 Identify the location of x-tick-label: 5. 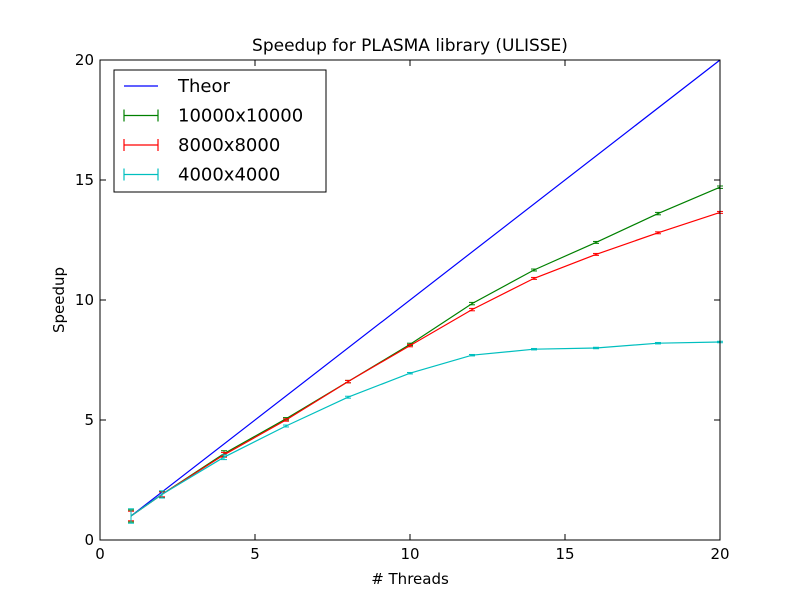
(255, 554).